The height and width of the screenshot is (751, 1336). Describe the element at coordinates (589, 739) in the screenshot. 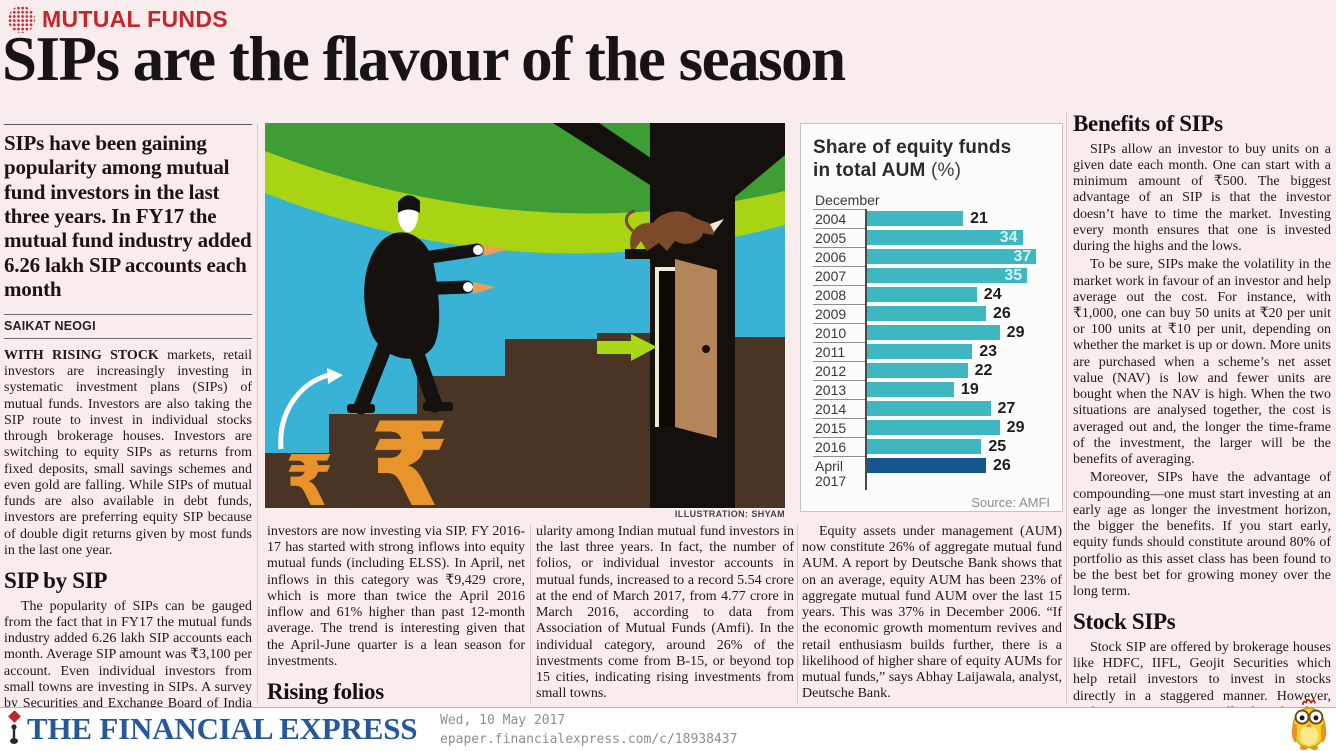

I see `epaper-url: epaper.financialexpress.com/c/18938437` at that location.